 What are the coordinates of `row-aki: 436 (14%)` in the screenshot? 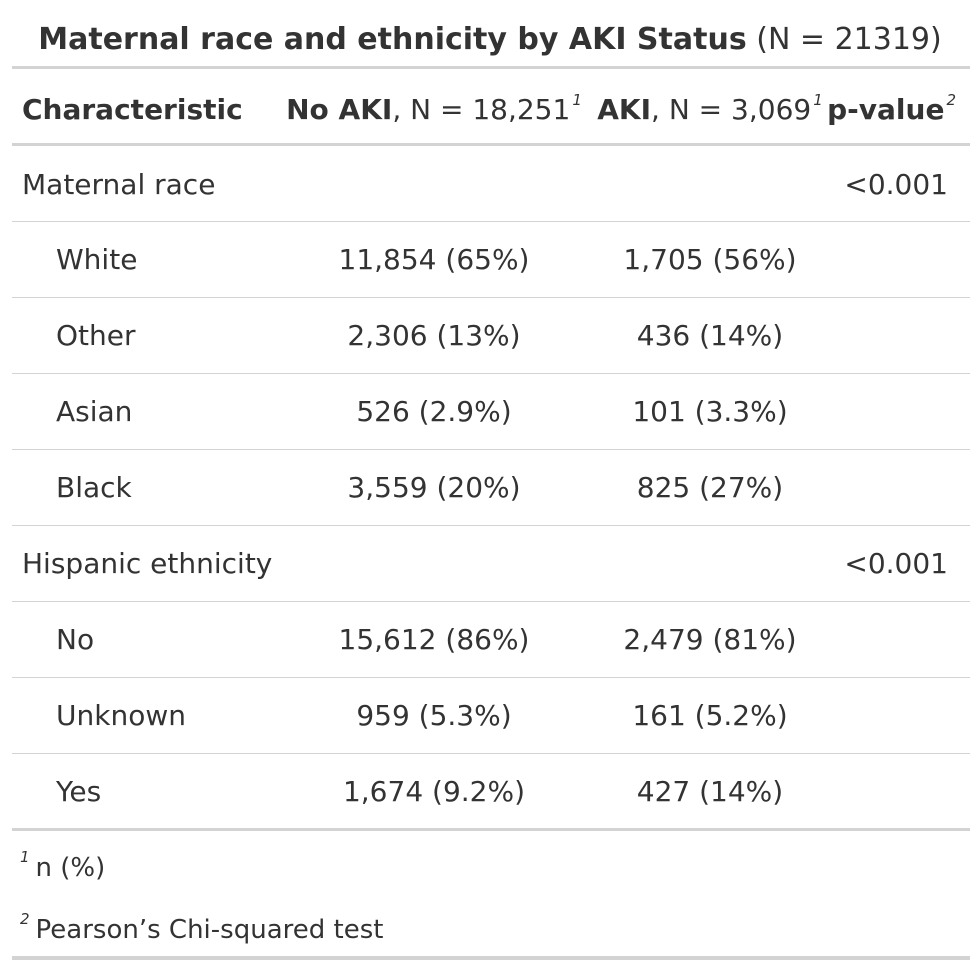 It's located at (710, 335).